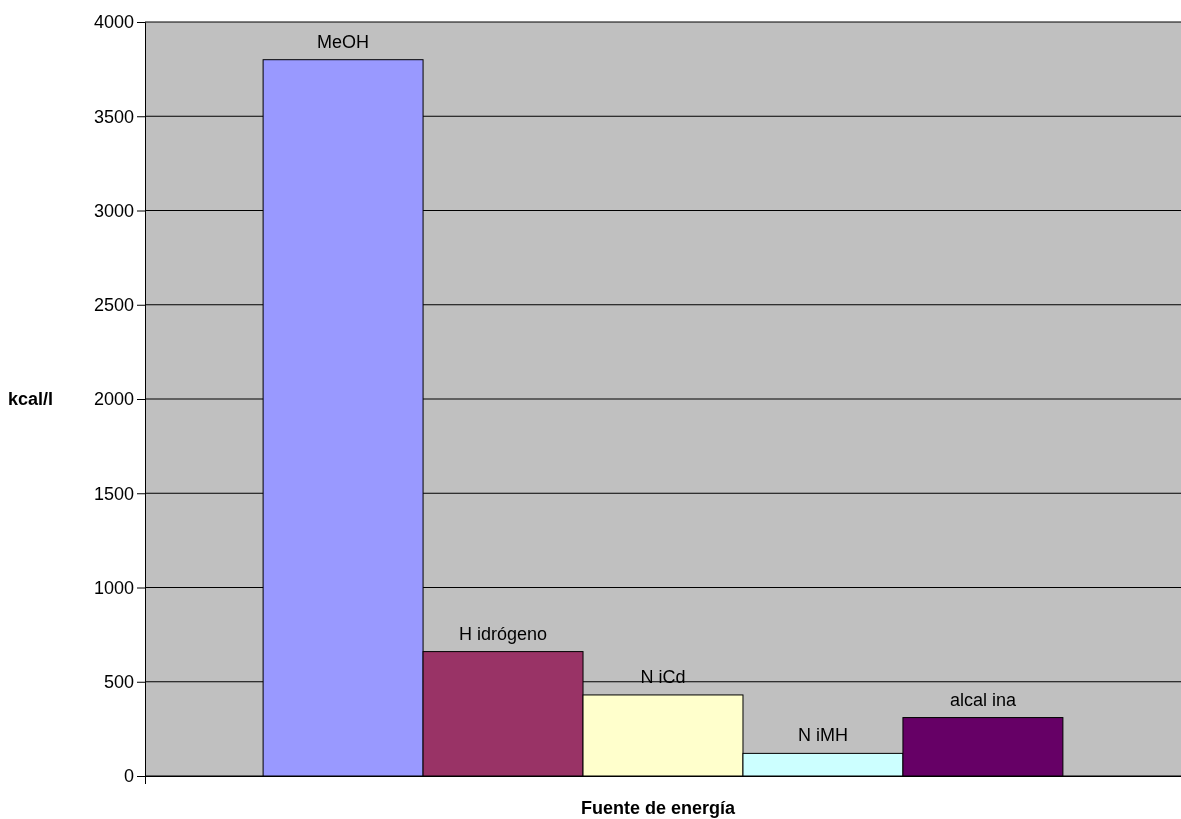  Describe the element at coordinates (118, 682) in the screenshot. I see `y-tick-label: 500` at that location.